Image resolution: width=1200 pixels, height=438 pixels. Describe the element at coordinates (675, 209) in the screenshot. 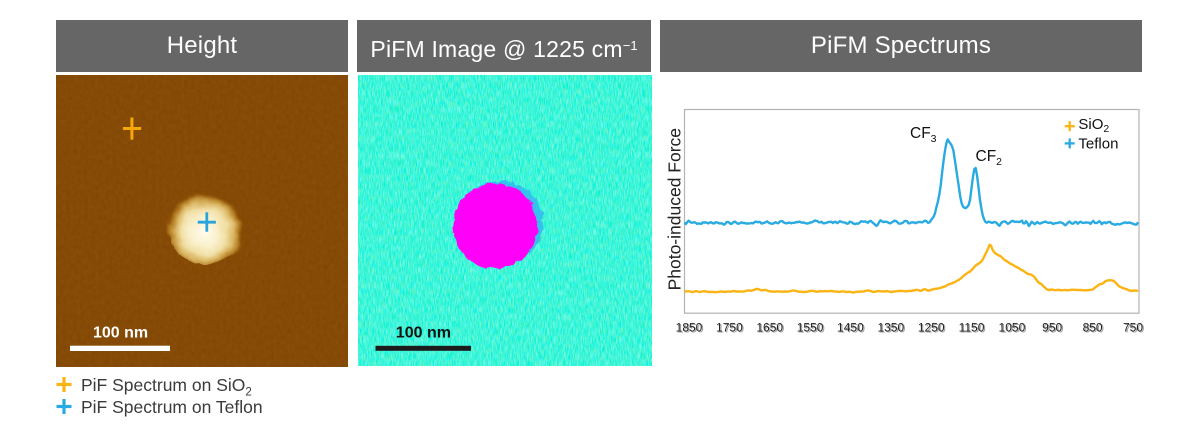

I see `svg-text: Photo-induced Force` at that location.